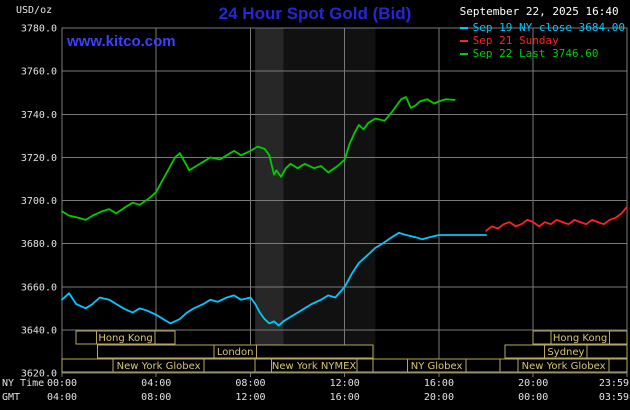 The height and width of the screenshot is (410, 630). I want to click on y-tick-label: 3620.0, so click(39, 374).